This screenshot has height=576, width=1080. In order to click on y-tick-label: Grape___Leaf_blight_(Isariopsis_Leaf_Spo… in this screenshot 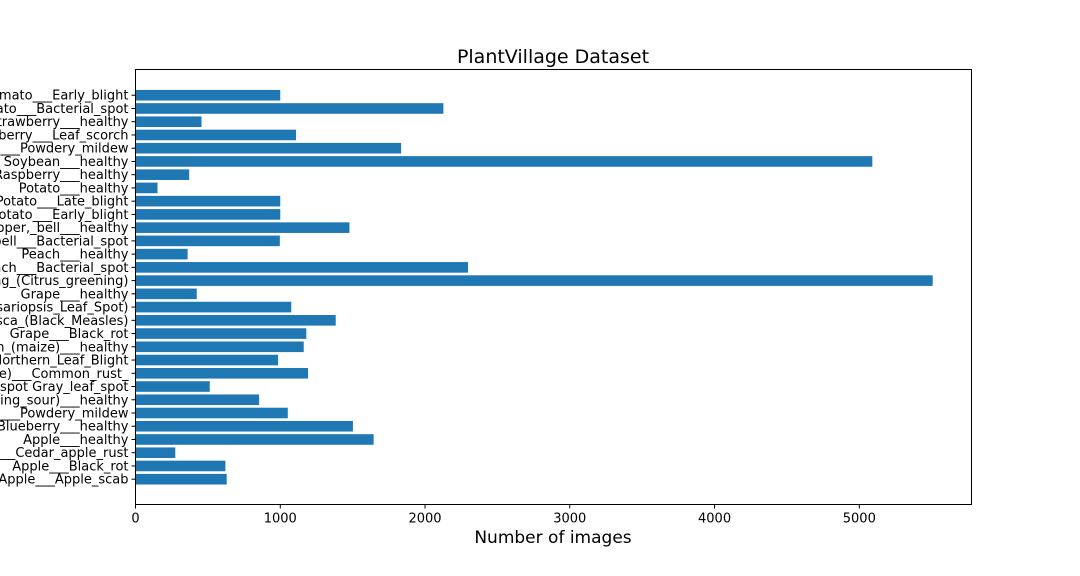, I will do `click(64, 308)`.